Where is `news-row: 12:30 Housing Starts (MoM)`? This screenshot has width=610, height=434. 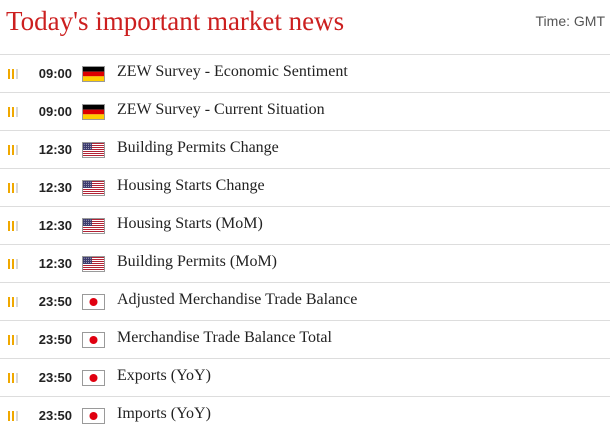 news-row: 12:30 Housing Starts (MoM) is located at coordinates (305, 225).